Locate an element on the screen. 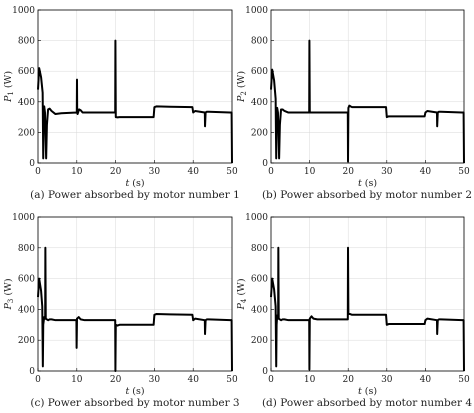 This screenshot has width=474, height=413. y-axis-label-subscript: 3 is located at coordinates (11, 301).